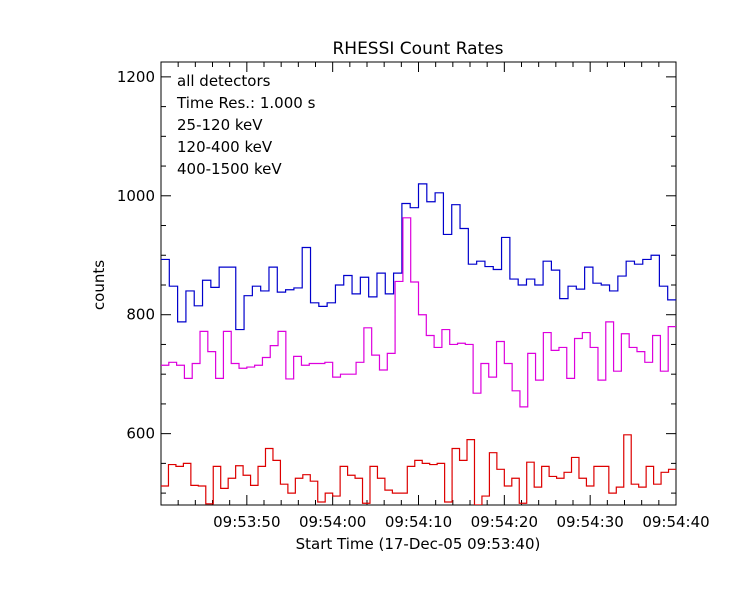 The width and height of the screenshot is (750, 600). What do you see at coordinates (417, 49) in the screenshot?
I see `chart-title: RHESSI Count Rates` at bounding box center [417, 49].